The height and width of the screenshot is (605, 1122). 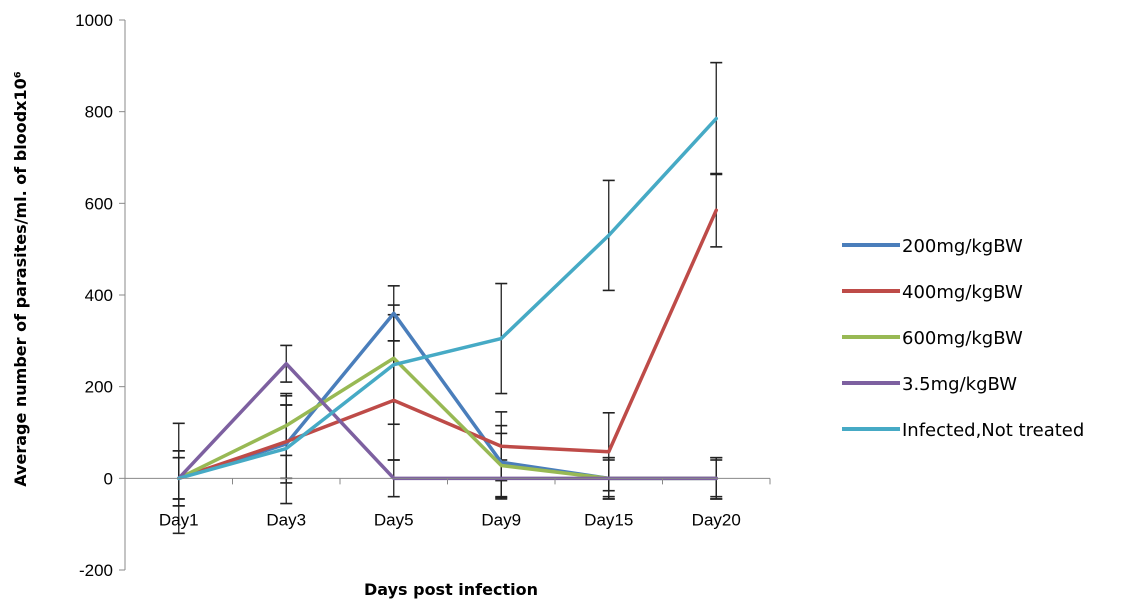 What do you see at coordinates (962, 292) in the screenshot?
I see `legend-label: 400mg/kgBW` at bounding box center [962, 292].